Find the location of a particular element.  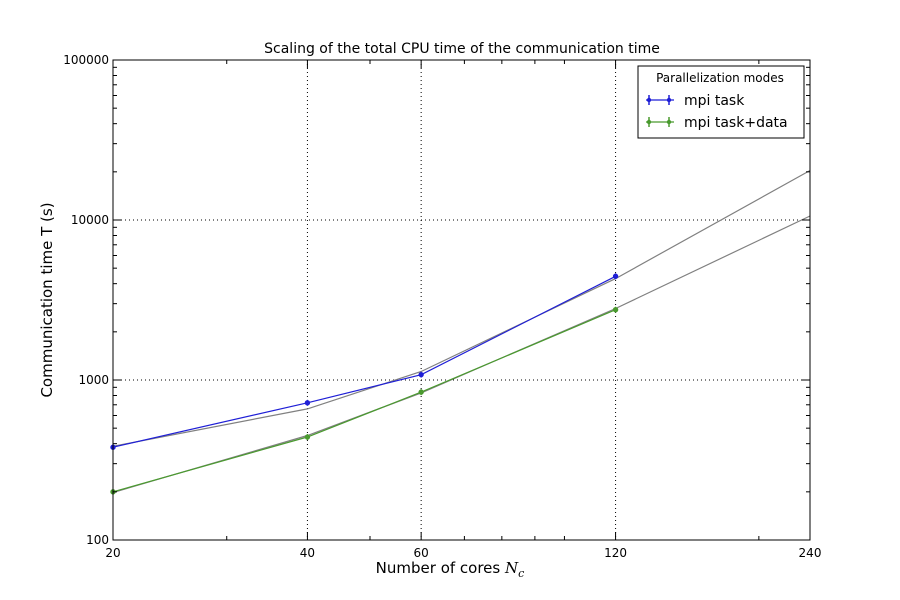

x-tick-label: 40 is located at coordinates (307, 553).